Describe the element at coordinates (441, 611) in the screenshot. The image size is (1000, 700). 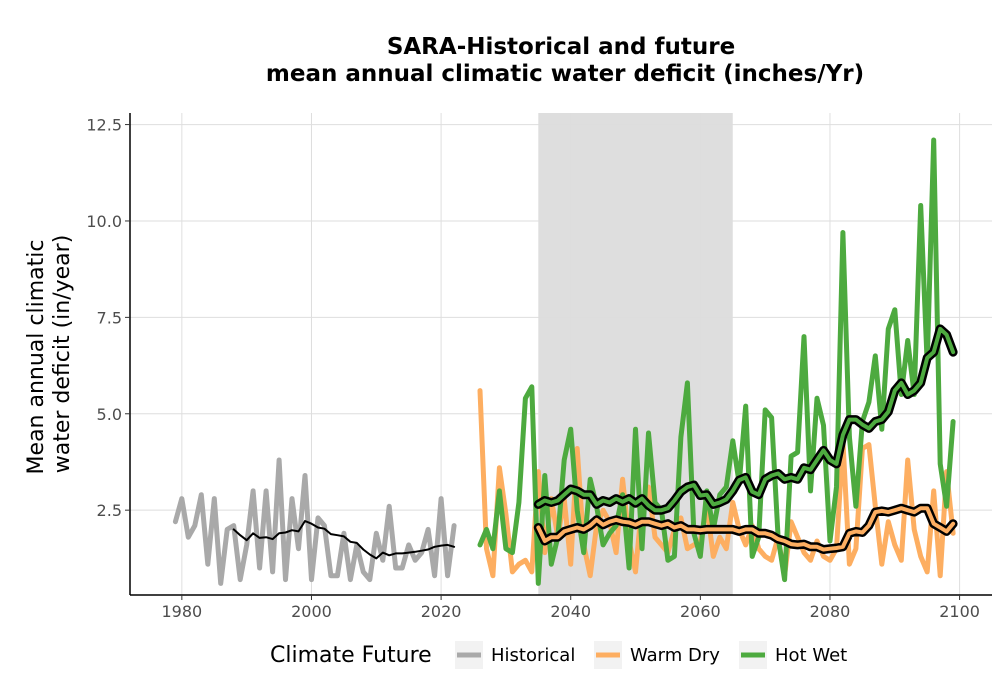
I see `x-tick-label-2020: 2020` at that location.